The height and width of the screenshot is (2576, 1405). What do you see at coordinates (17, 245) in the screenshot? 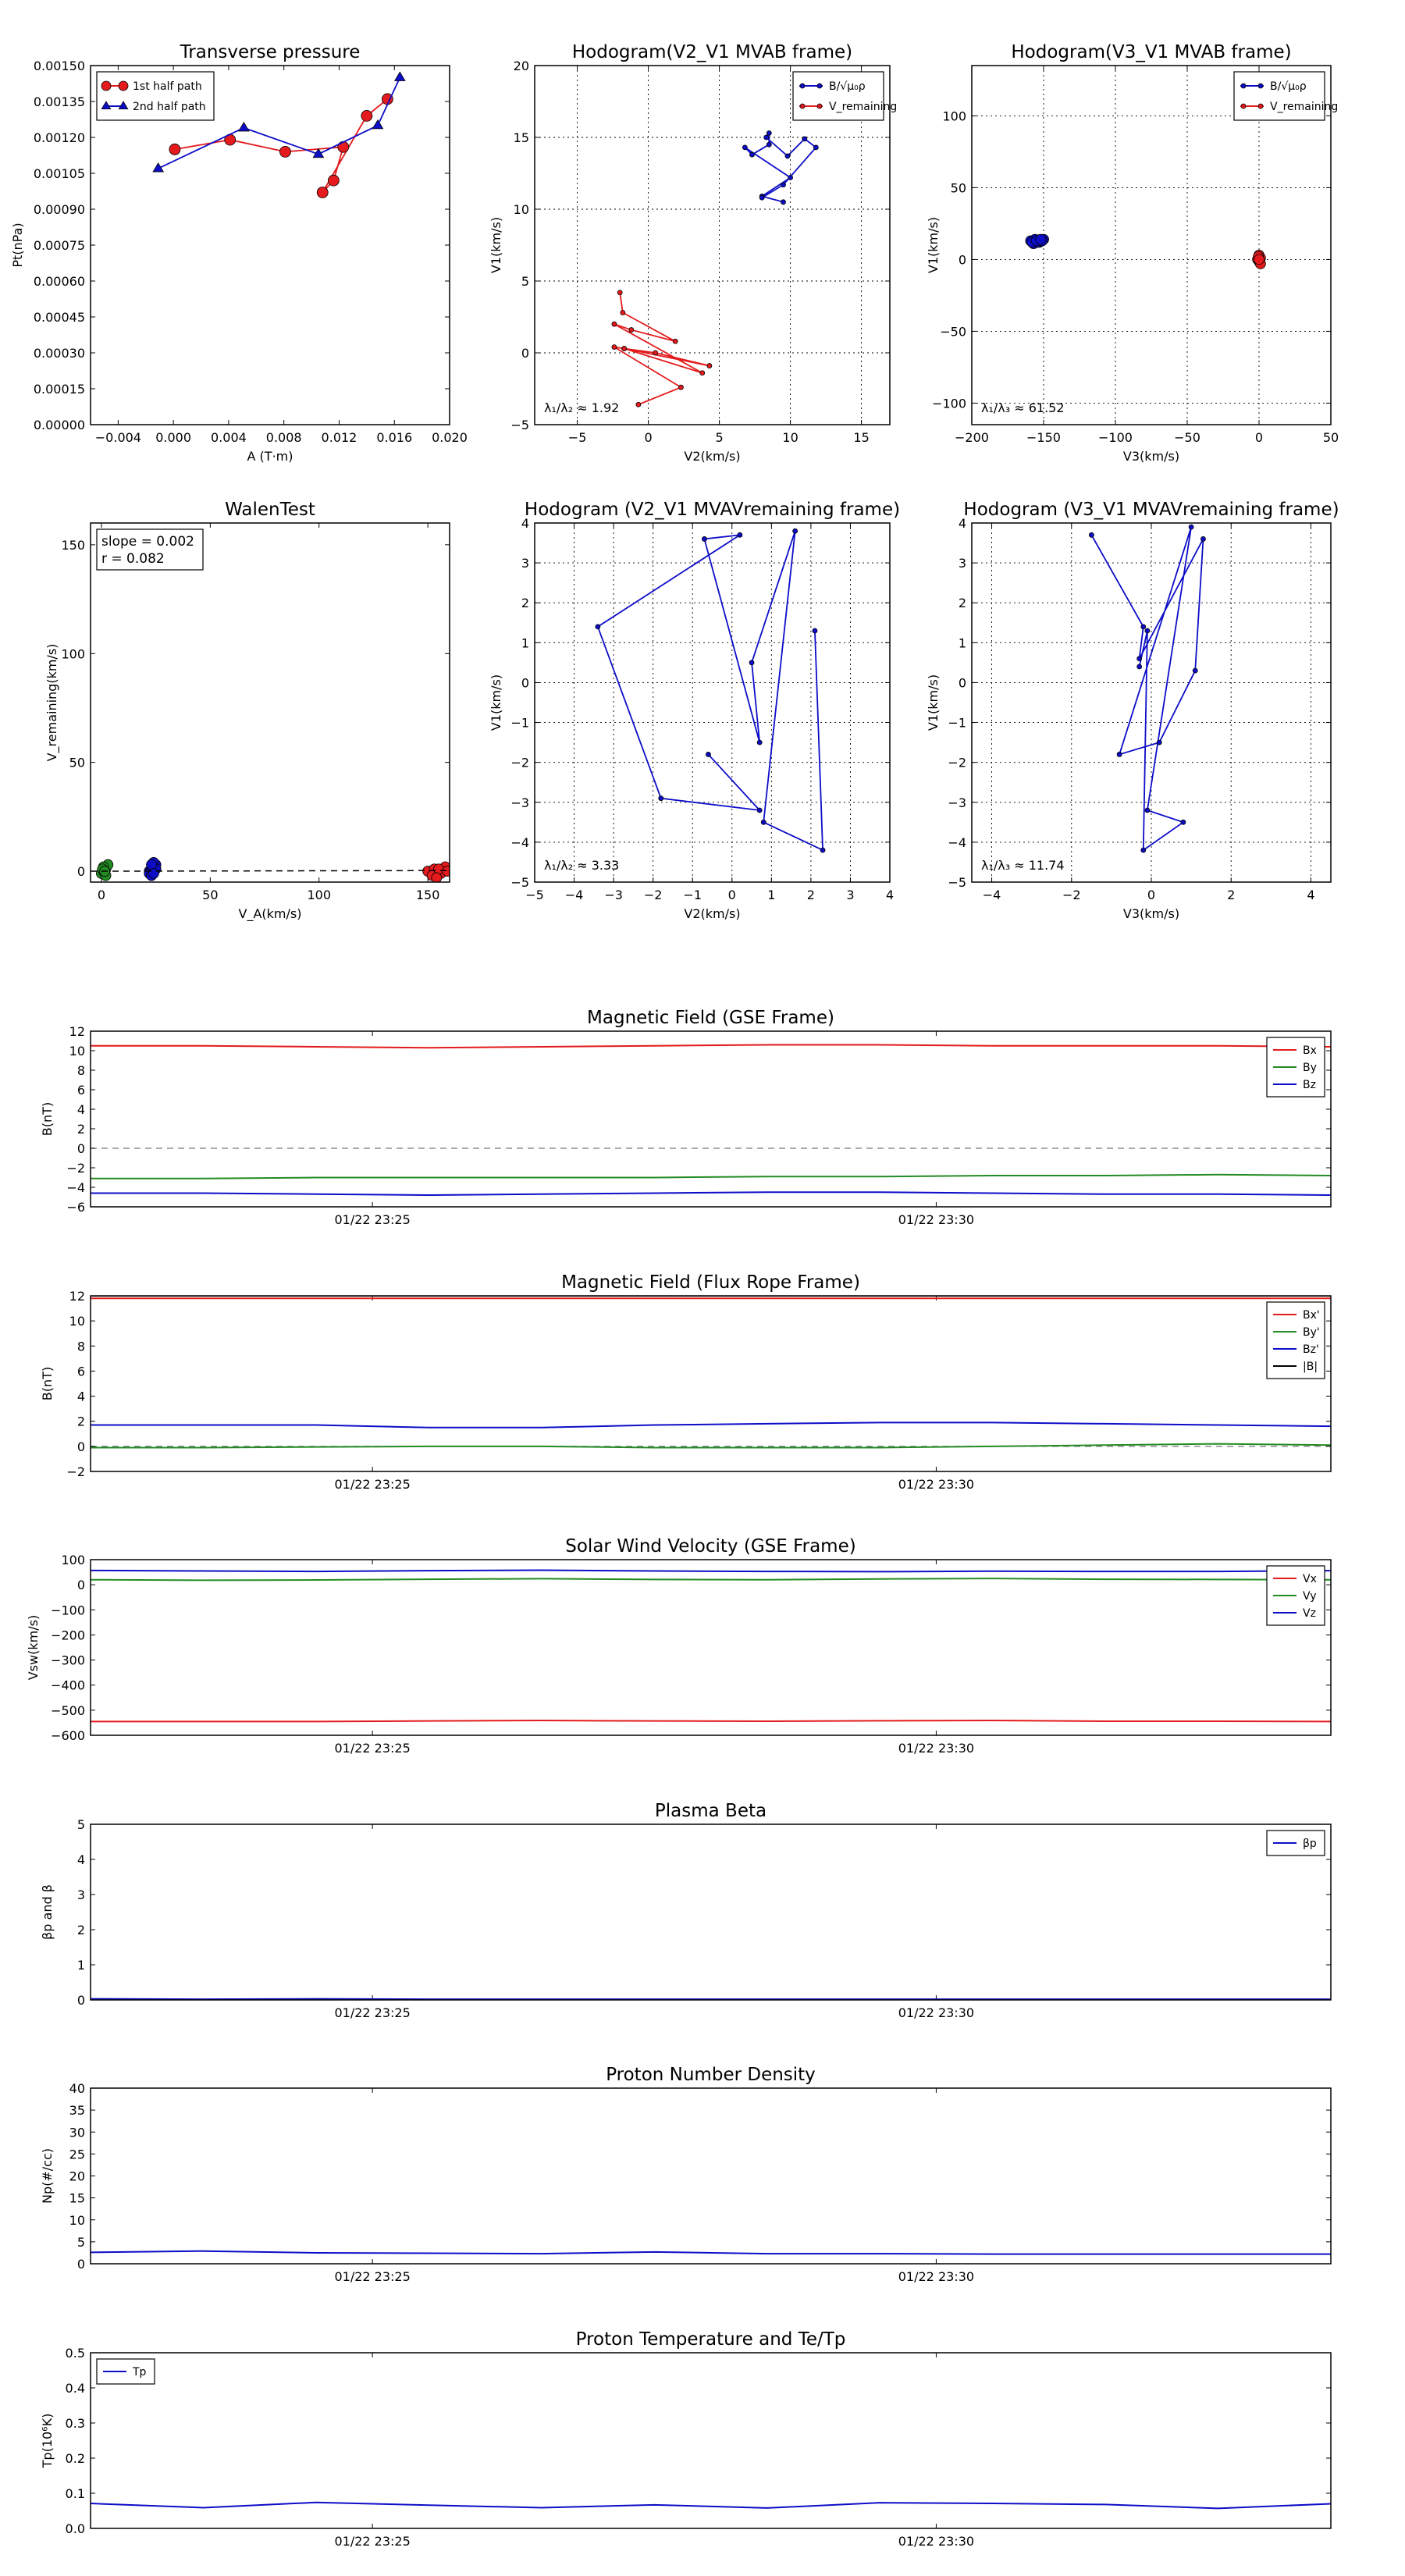
I see `y-axis-label: Pt(nPa)` at bounding box center [17, 245].